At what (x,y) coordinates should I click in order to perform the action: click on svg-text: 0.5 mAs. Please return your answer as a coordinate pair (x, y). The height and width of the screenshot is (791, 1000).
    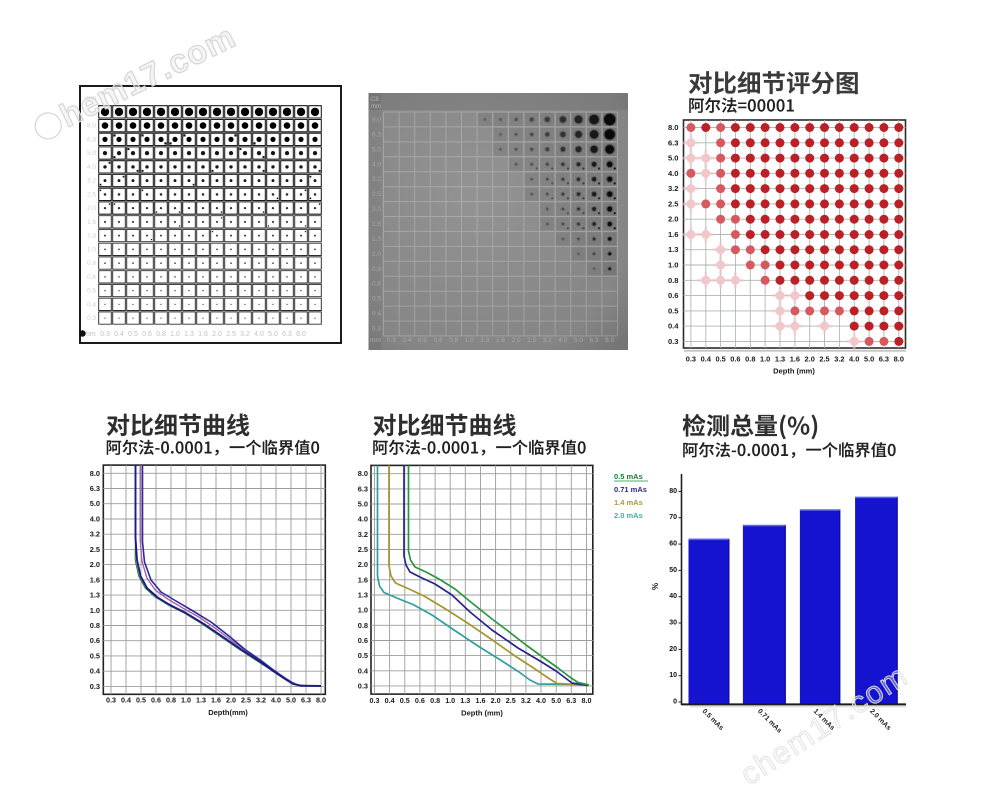
    Looking at the image, I should click on (713, 720).